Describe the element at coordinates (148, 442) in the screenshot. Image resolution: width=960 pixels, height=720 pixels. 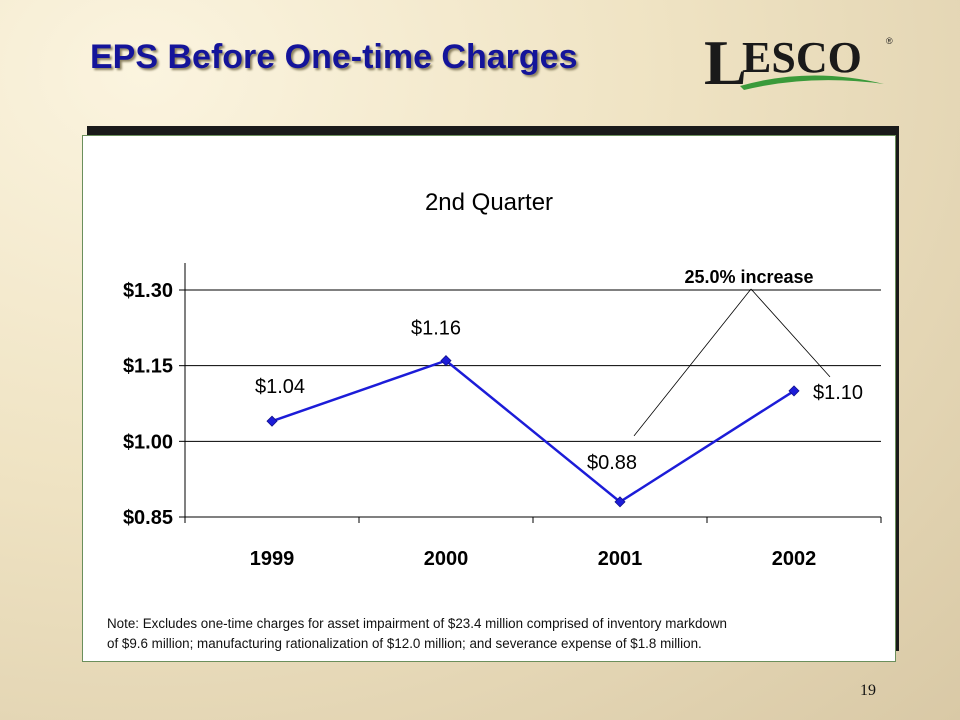
I see `y-tick-label: $1.00` at that location.